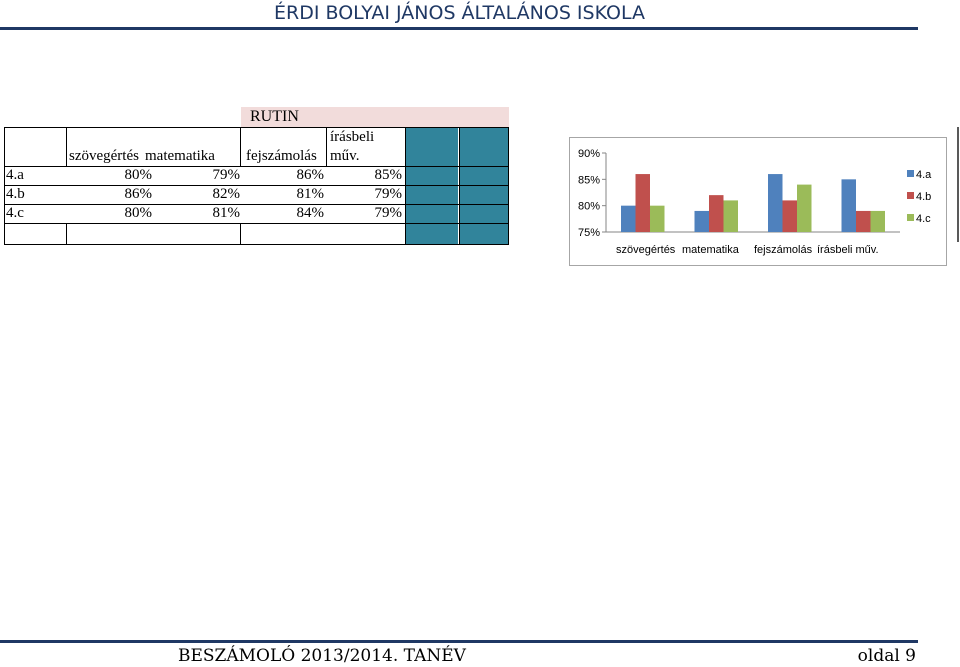  Describe the element at coordinates (15, 194) in the screenshot. I see `row-label-4b: 4.b` at that location.